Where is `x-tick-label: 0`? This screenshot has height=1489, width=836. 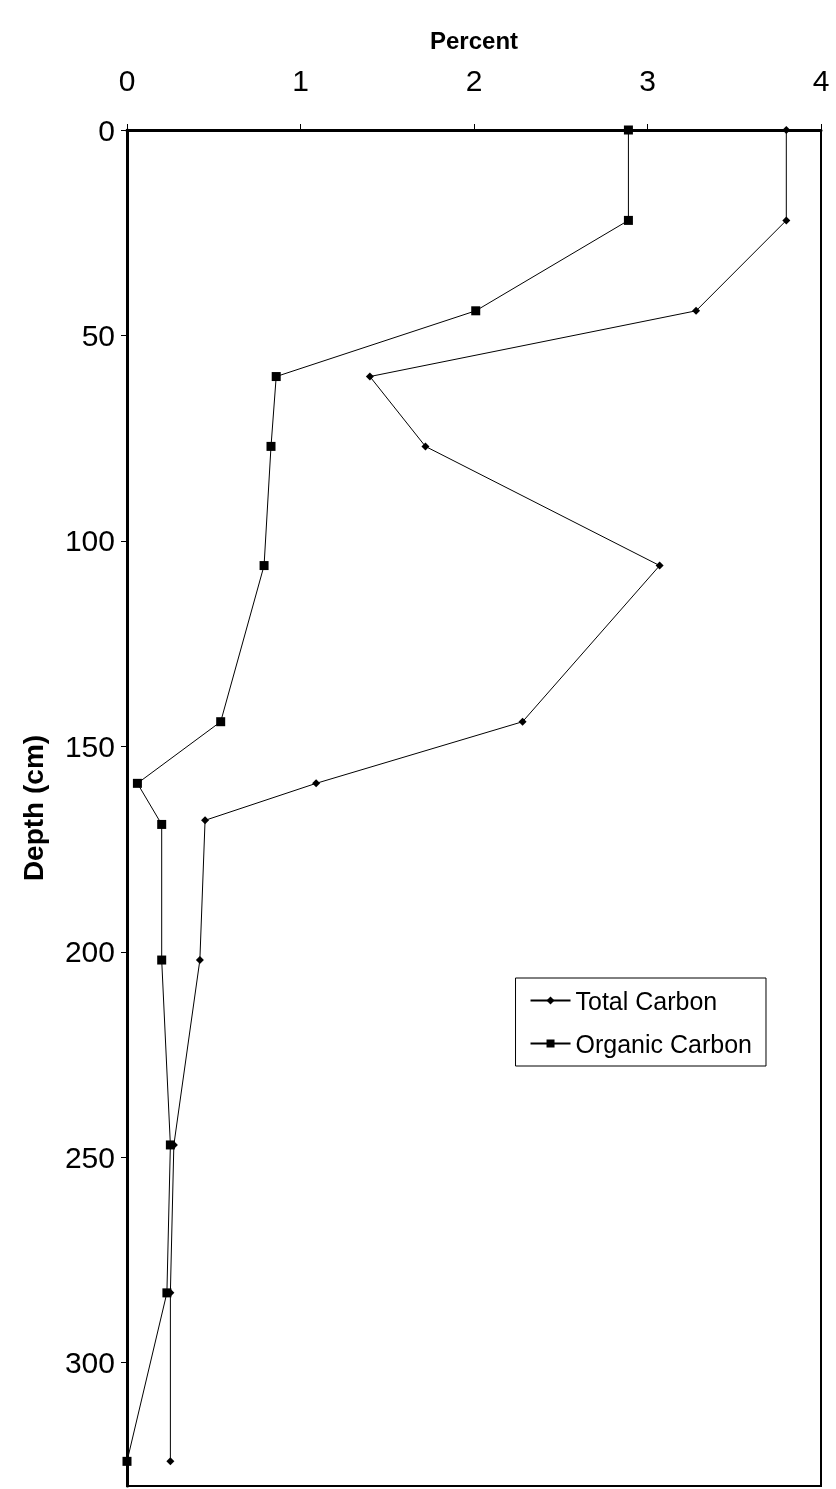 x-tick-label: 0 is located at coordinates (127, 80).